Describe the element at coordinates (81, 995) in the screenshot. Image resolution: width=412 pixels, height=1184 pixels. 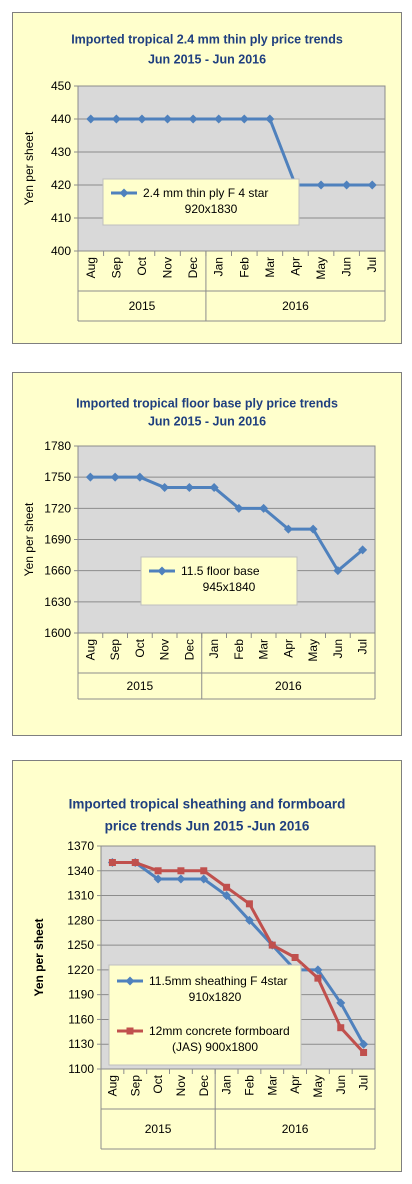
I see `y-tick-label: 1190` at that location.